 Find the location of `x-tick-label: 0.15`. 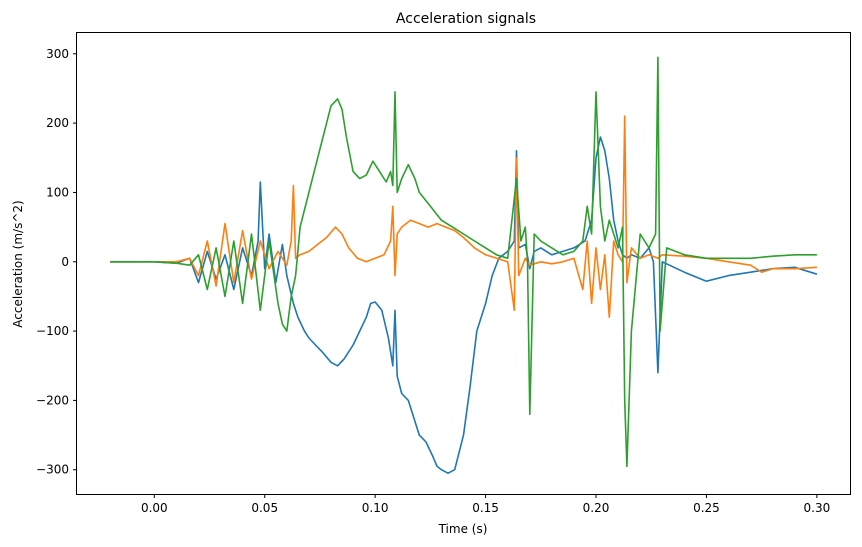

x-tick-label: 0.15 is located at coordinates (485, 508).